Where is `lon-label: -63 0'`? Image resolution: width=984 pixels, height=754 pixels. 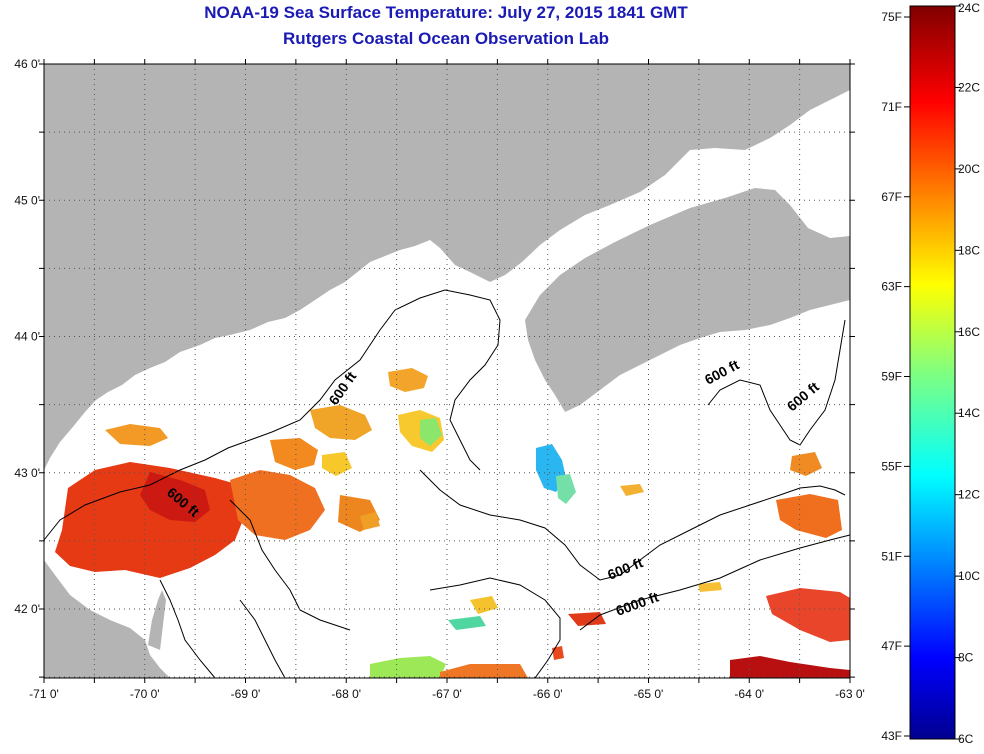
lon-label: -63 0' is located at coordinates (850, 694).